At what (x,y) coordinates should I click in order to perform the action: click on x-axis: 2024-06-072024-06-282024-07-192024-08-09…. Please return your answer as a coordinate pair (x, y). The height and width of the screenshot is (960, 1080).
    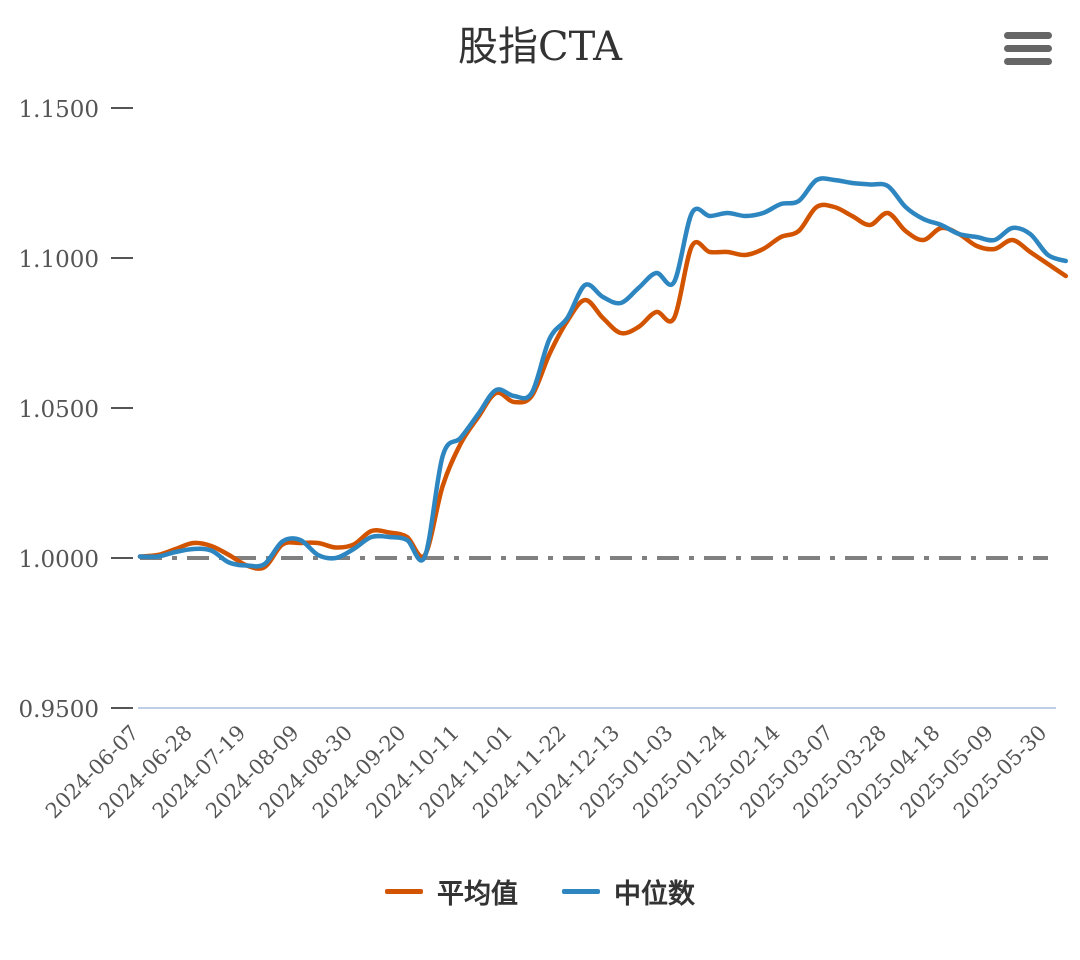
    Looking at the image, I should click on (546, 772).